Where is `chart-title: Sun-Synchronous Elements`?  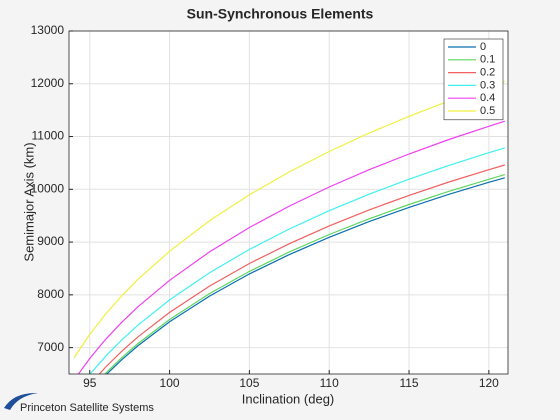 chart-title: Sun-Synchronous Elements is located at coordinates (280, 14).